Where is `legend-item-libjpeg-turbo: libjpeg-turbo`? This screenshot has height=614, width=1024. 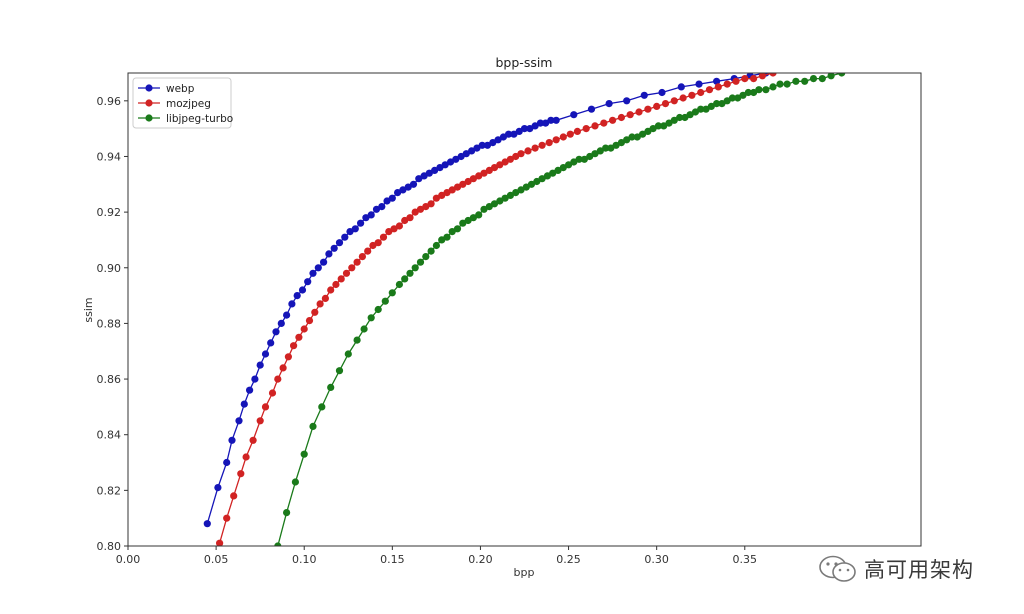 legend-item-libjpeg-turbo: libjpeg-turbo is located at coordinates (185, 119).